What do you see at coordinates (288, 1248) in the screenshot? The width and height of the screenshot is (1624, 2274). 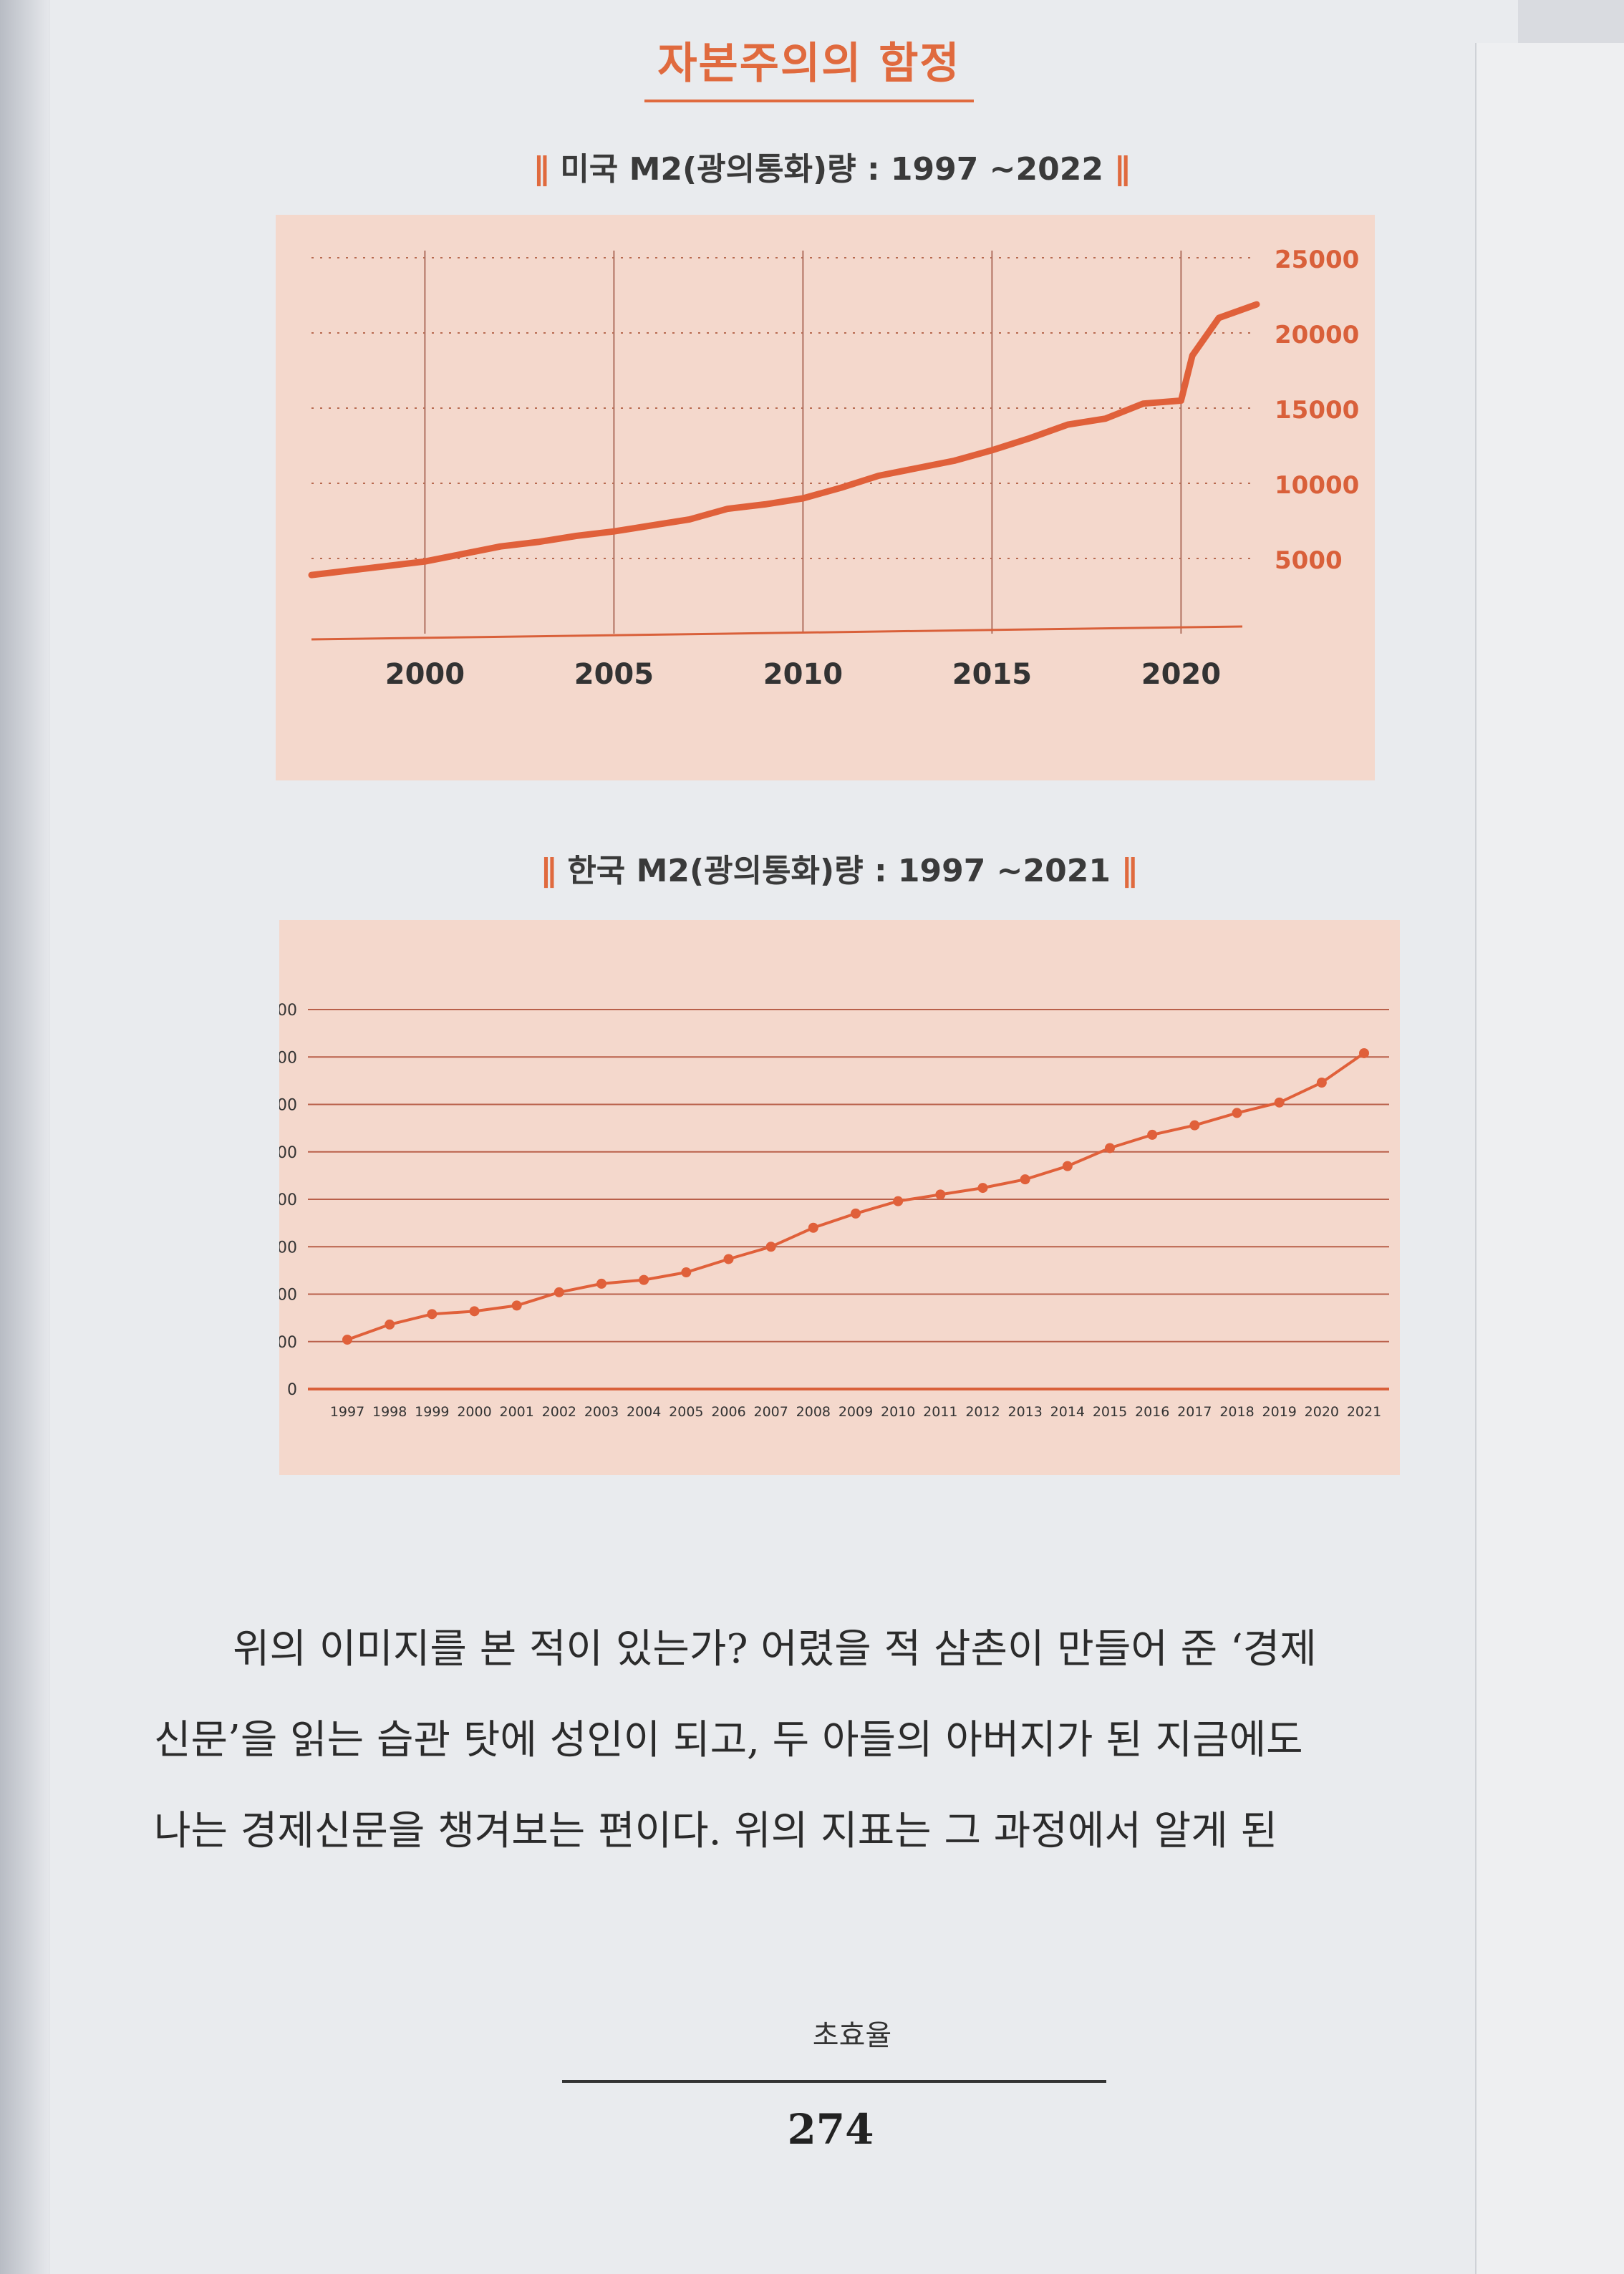 I see `y-tick-label: 1500` at bounding box center [288, 1248].